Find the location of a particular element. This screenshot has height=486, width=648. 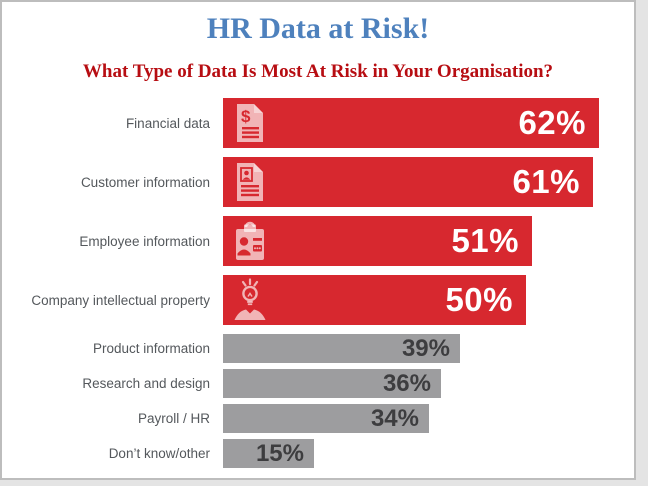

bar-research-and-design: 36% is located at coordinates (332, 383).